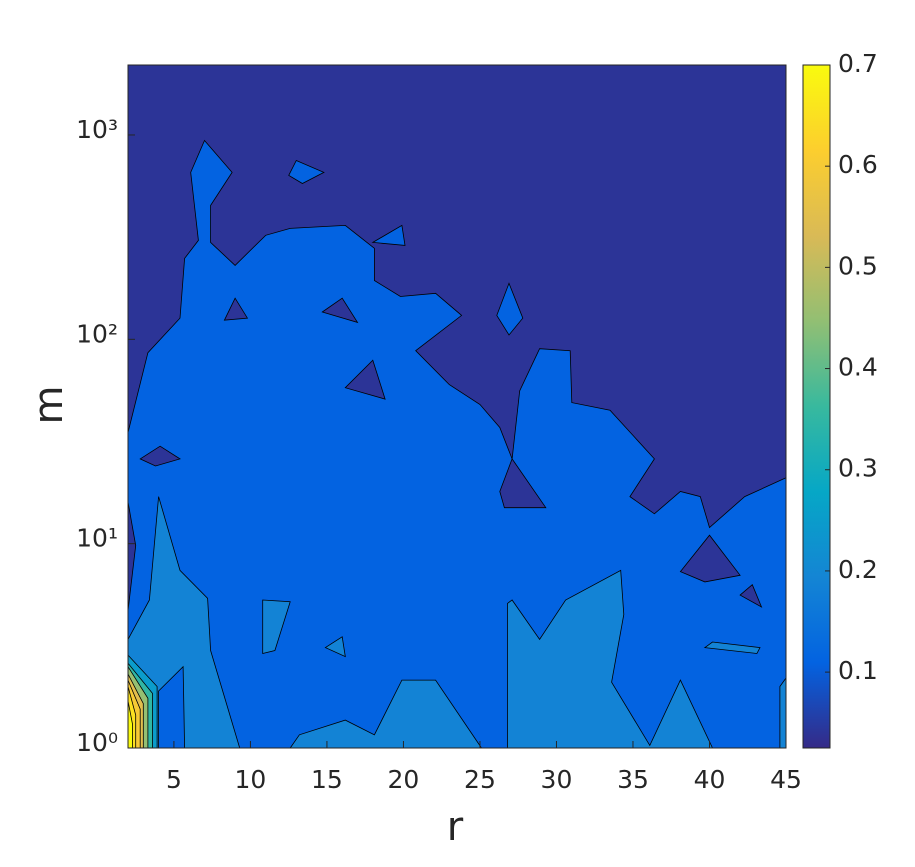 Image resolution: width=915 pixels, height=867 pixels. What do you see at coordinates (480, 779) in the screenshot?
I see `x-tick-label: 25` at bounding box center [480, 779].